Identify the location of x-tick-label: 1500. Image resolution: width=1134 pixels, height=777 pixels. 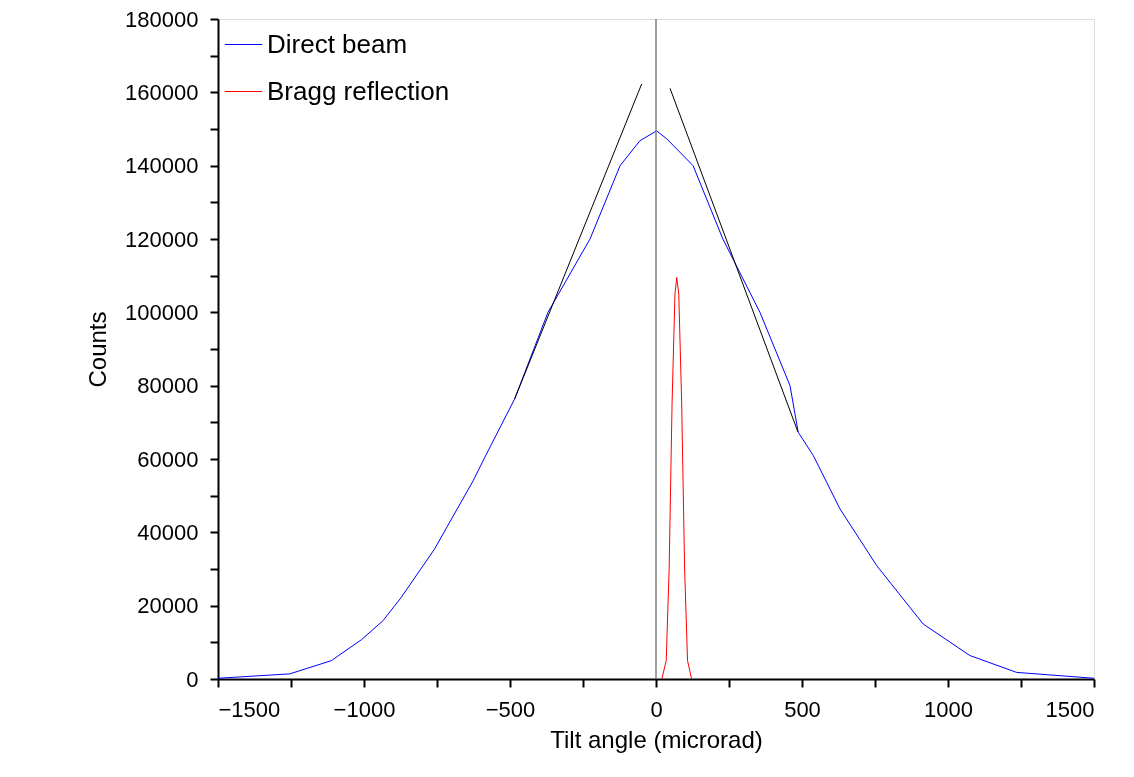
(1070, 709).